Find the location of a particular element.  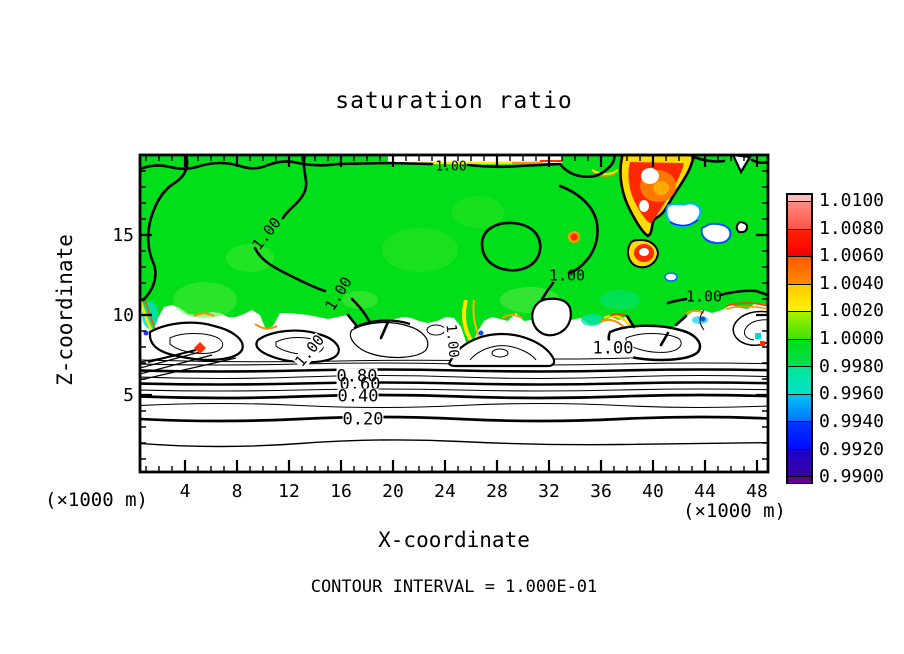

x-tick-label: 20 is located at coordinates (393, 491).